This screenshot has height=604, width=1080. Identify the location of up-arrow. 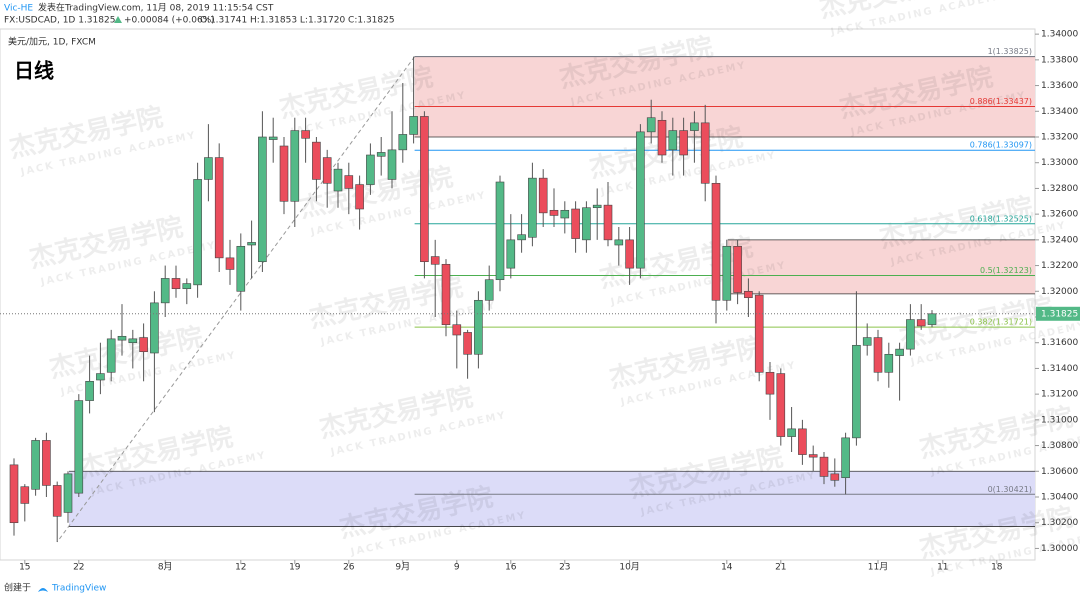
(118, 19).